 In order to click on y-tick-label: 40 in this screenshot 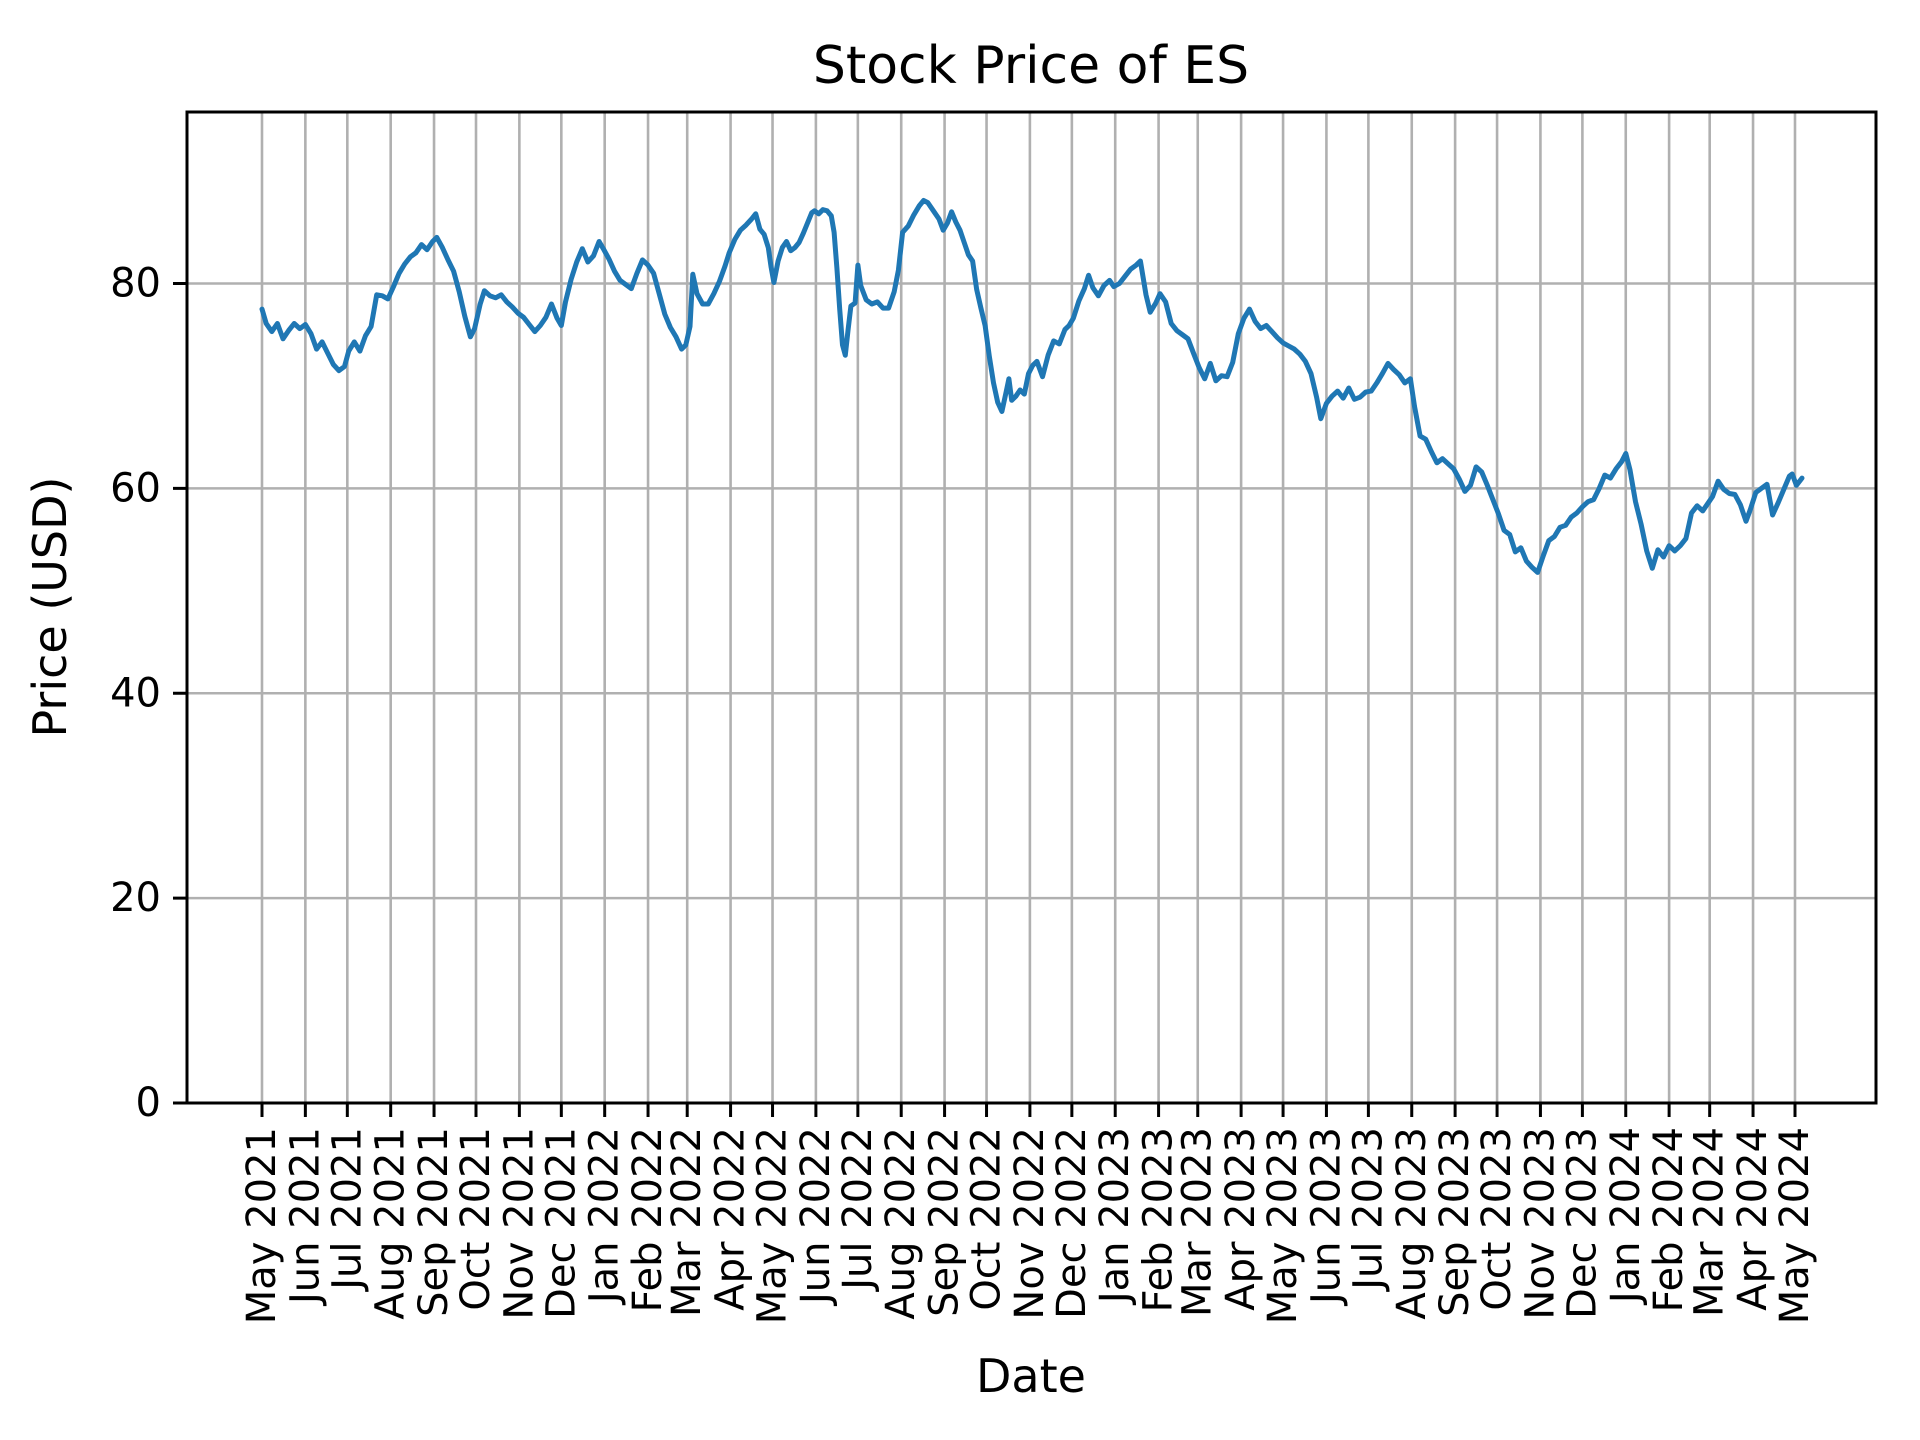, I will do `click(135, 693)`.